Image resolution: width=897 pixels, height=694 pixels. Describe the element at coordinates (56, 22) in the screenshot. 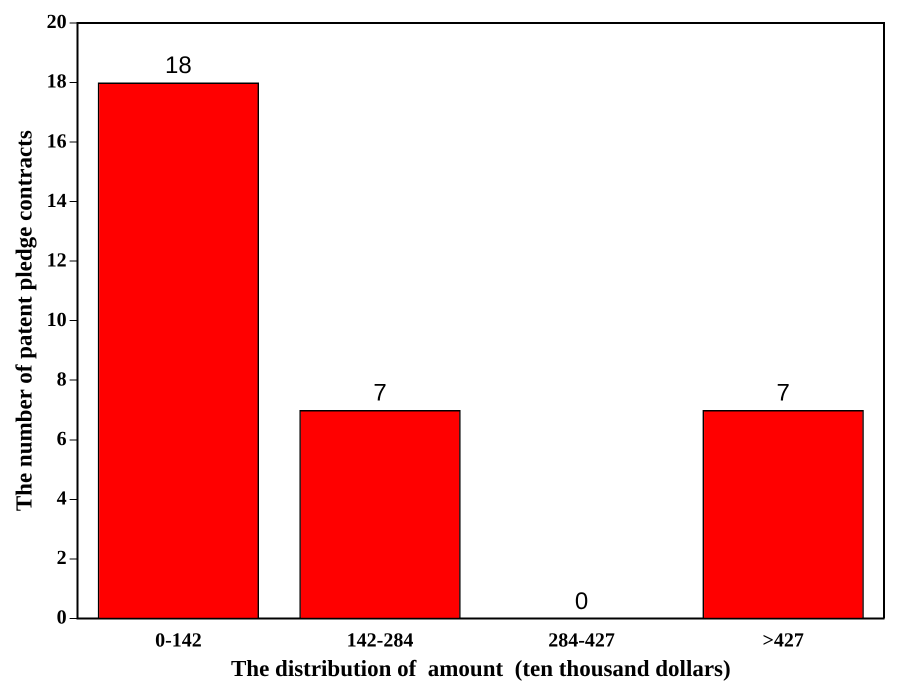

I see `y-tick-label: 20` at that location.